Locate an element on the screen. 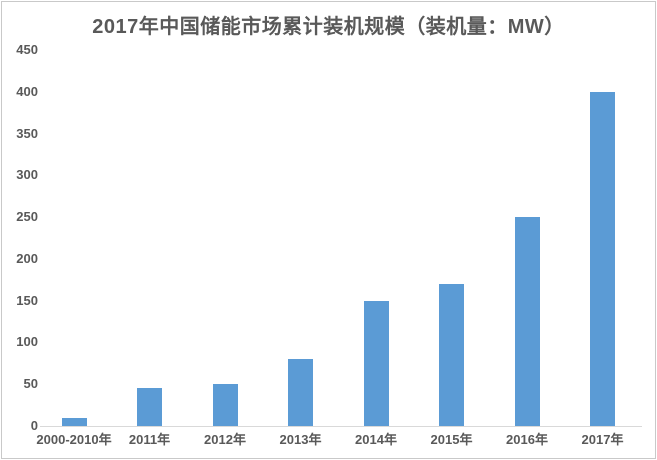  chart-title: 2017年中国储能市场累计装机规模（装机量：MW） is located at coordinates (328, 27).